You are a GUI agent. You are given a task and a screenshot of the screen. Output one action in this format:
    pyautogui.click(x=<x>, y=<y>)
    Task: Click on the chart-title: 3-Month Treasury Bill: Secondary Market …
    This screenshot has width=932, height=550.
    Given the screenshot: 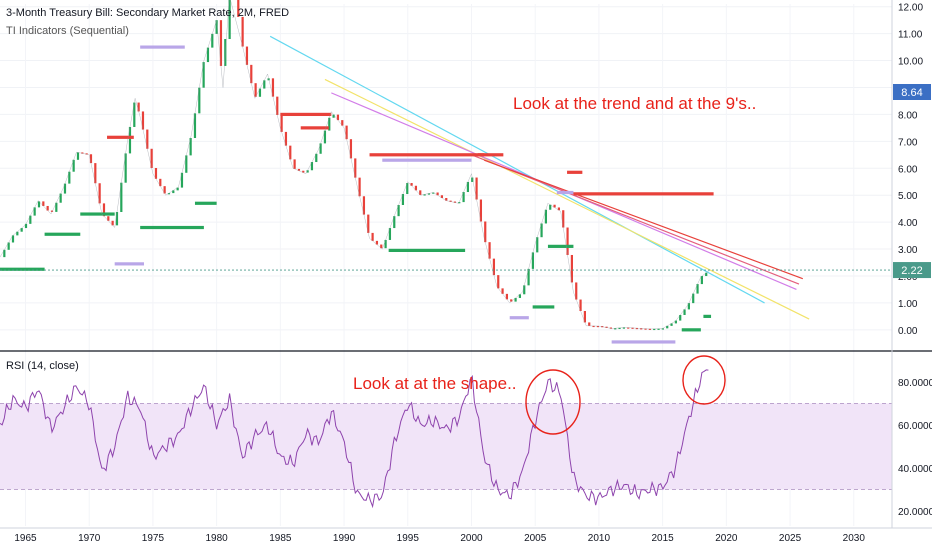 What is the action you would take?
    pyautogui.click(x=148, y=13)
    